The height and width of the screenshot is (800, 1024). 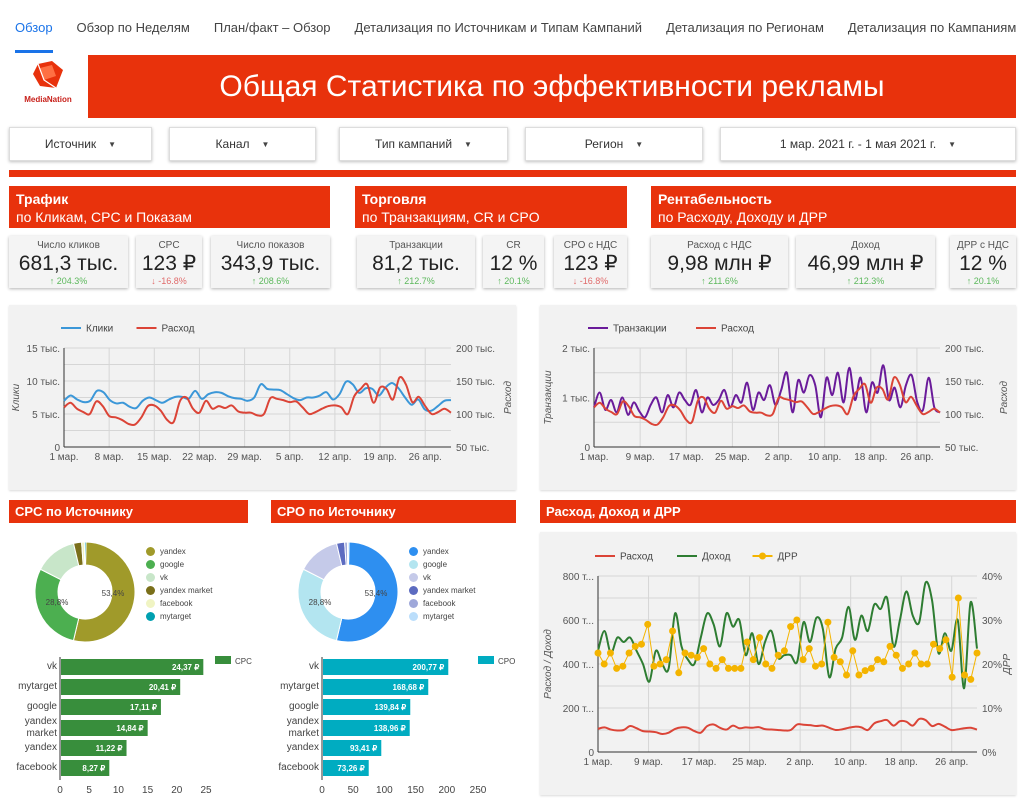 I want to click on legend-label: facebook, so click(x=176, y=603).